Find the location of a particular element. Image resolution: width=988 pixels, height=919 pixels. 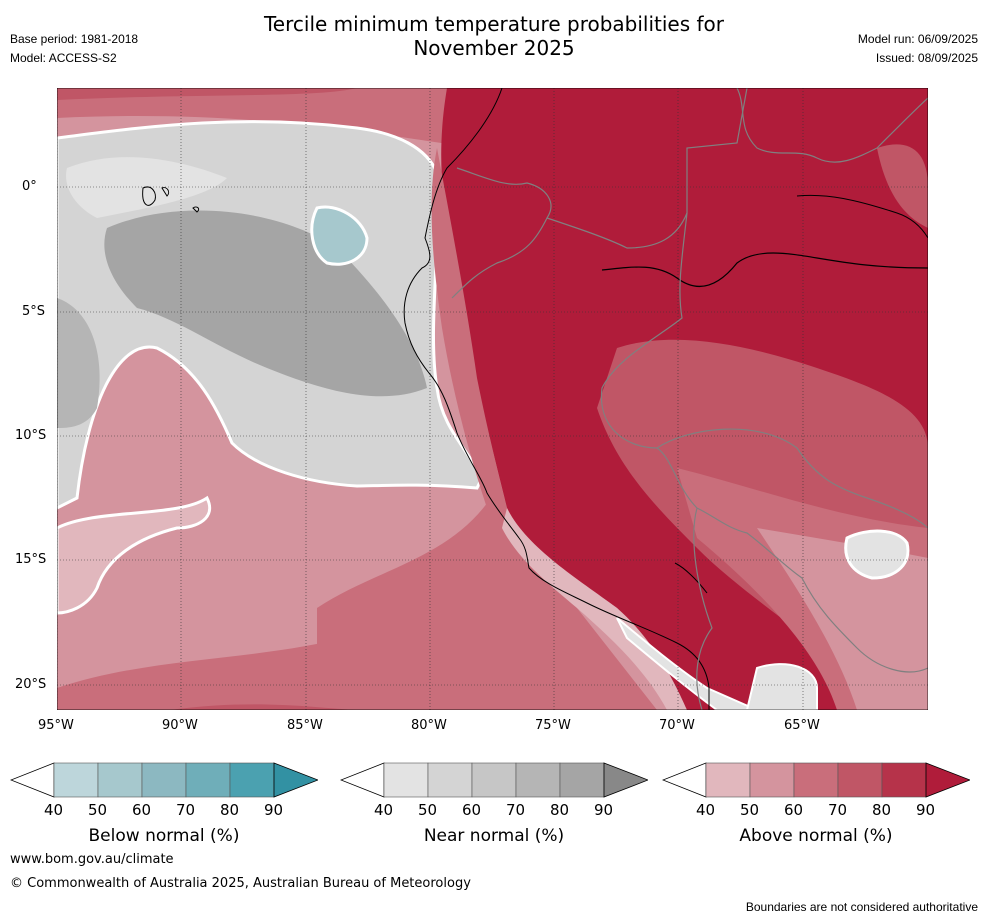

colorbar-near-title: Near normal (%) is located at coordinates (494, 836).